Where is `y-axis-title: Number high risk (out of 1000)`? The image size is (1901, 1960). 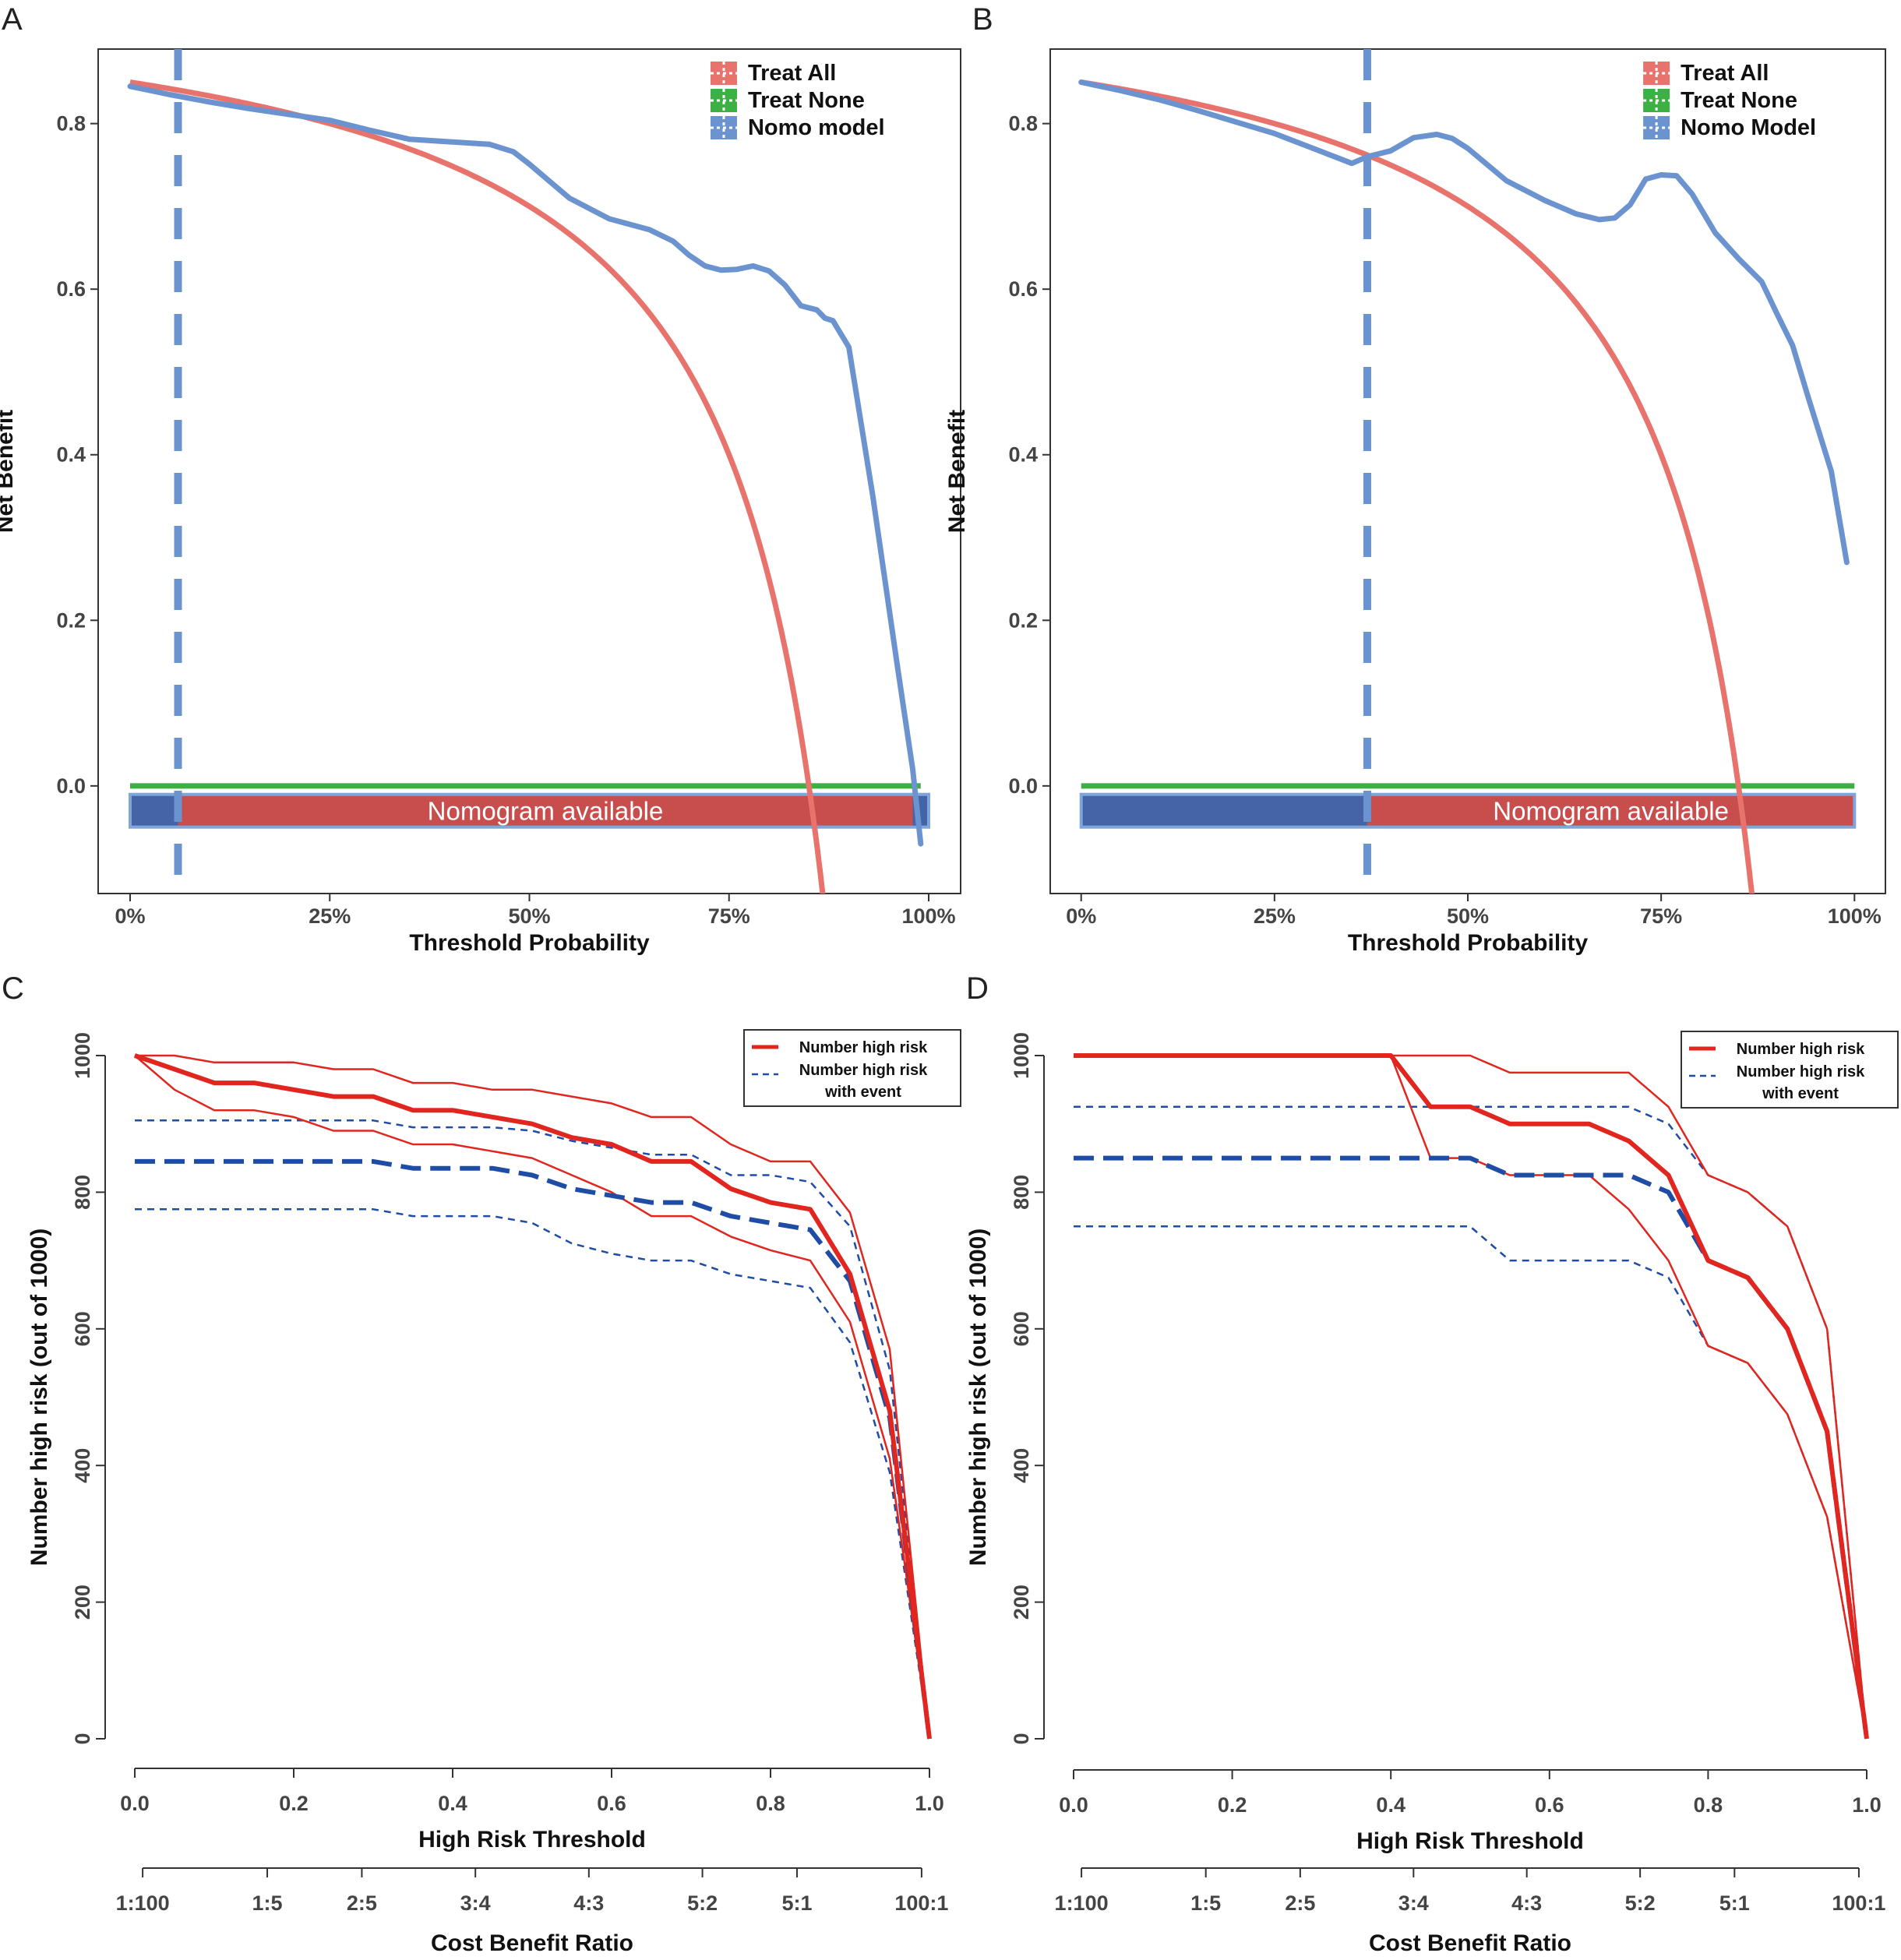
y-axis-title: Number high risk (out of 1000) is located at coordinates (39, 1397).